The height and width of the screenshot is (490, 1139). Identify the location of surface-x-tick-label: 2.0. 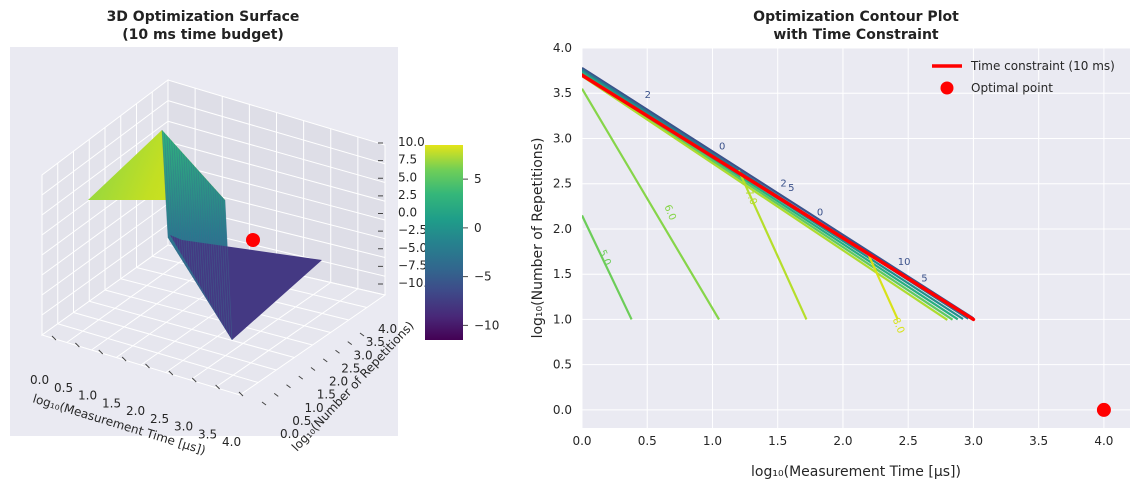
(135, 411).